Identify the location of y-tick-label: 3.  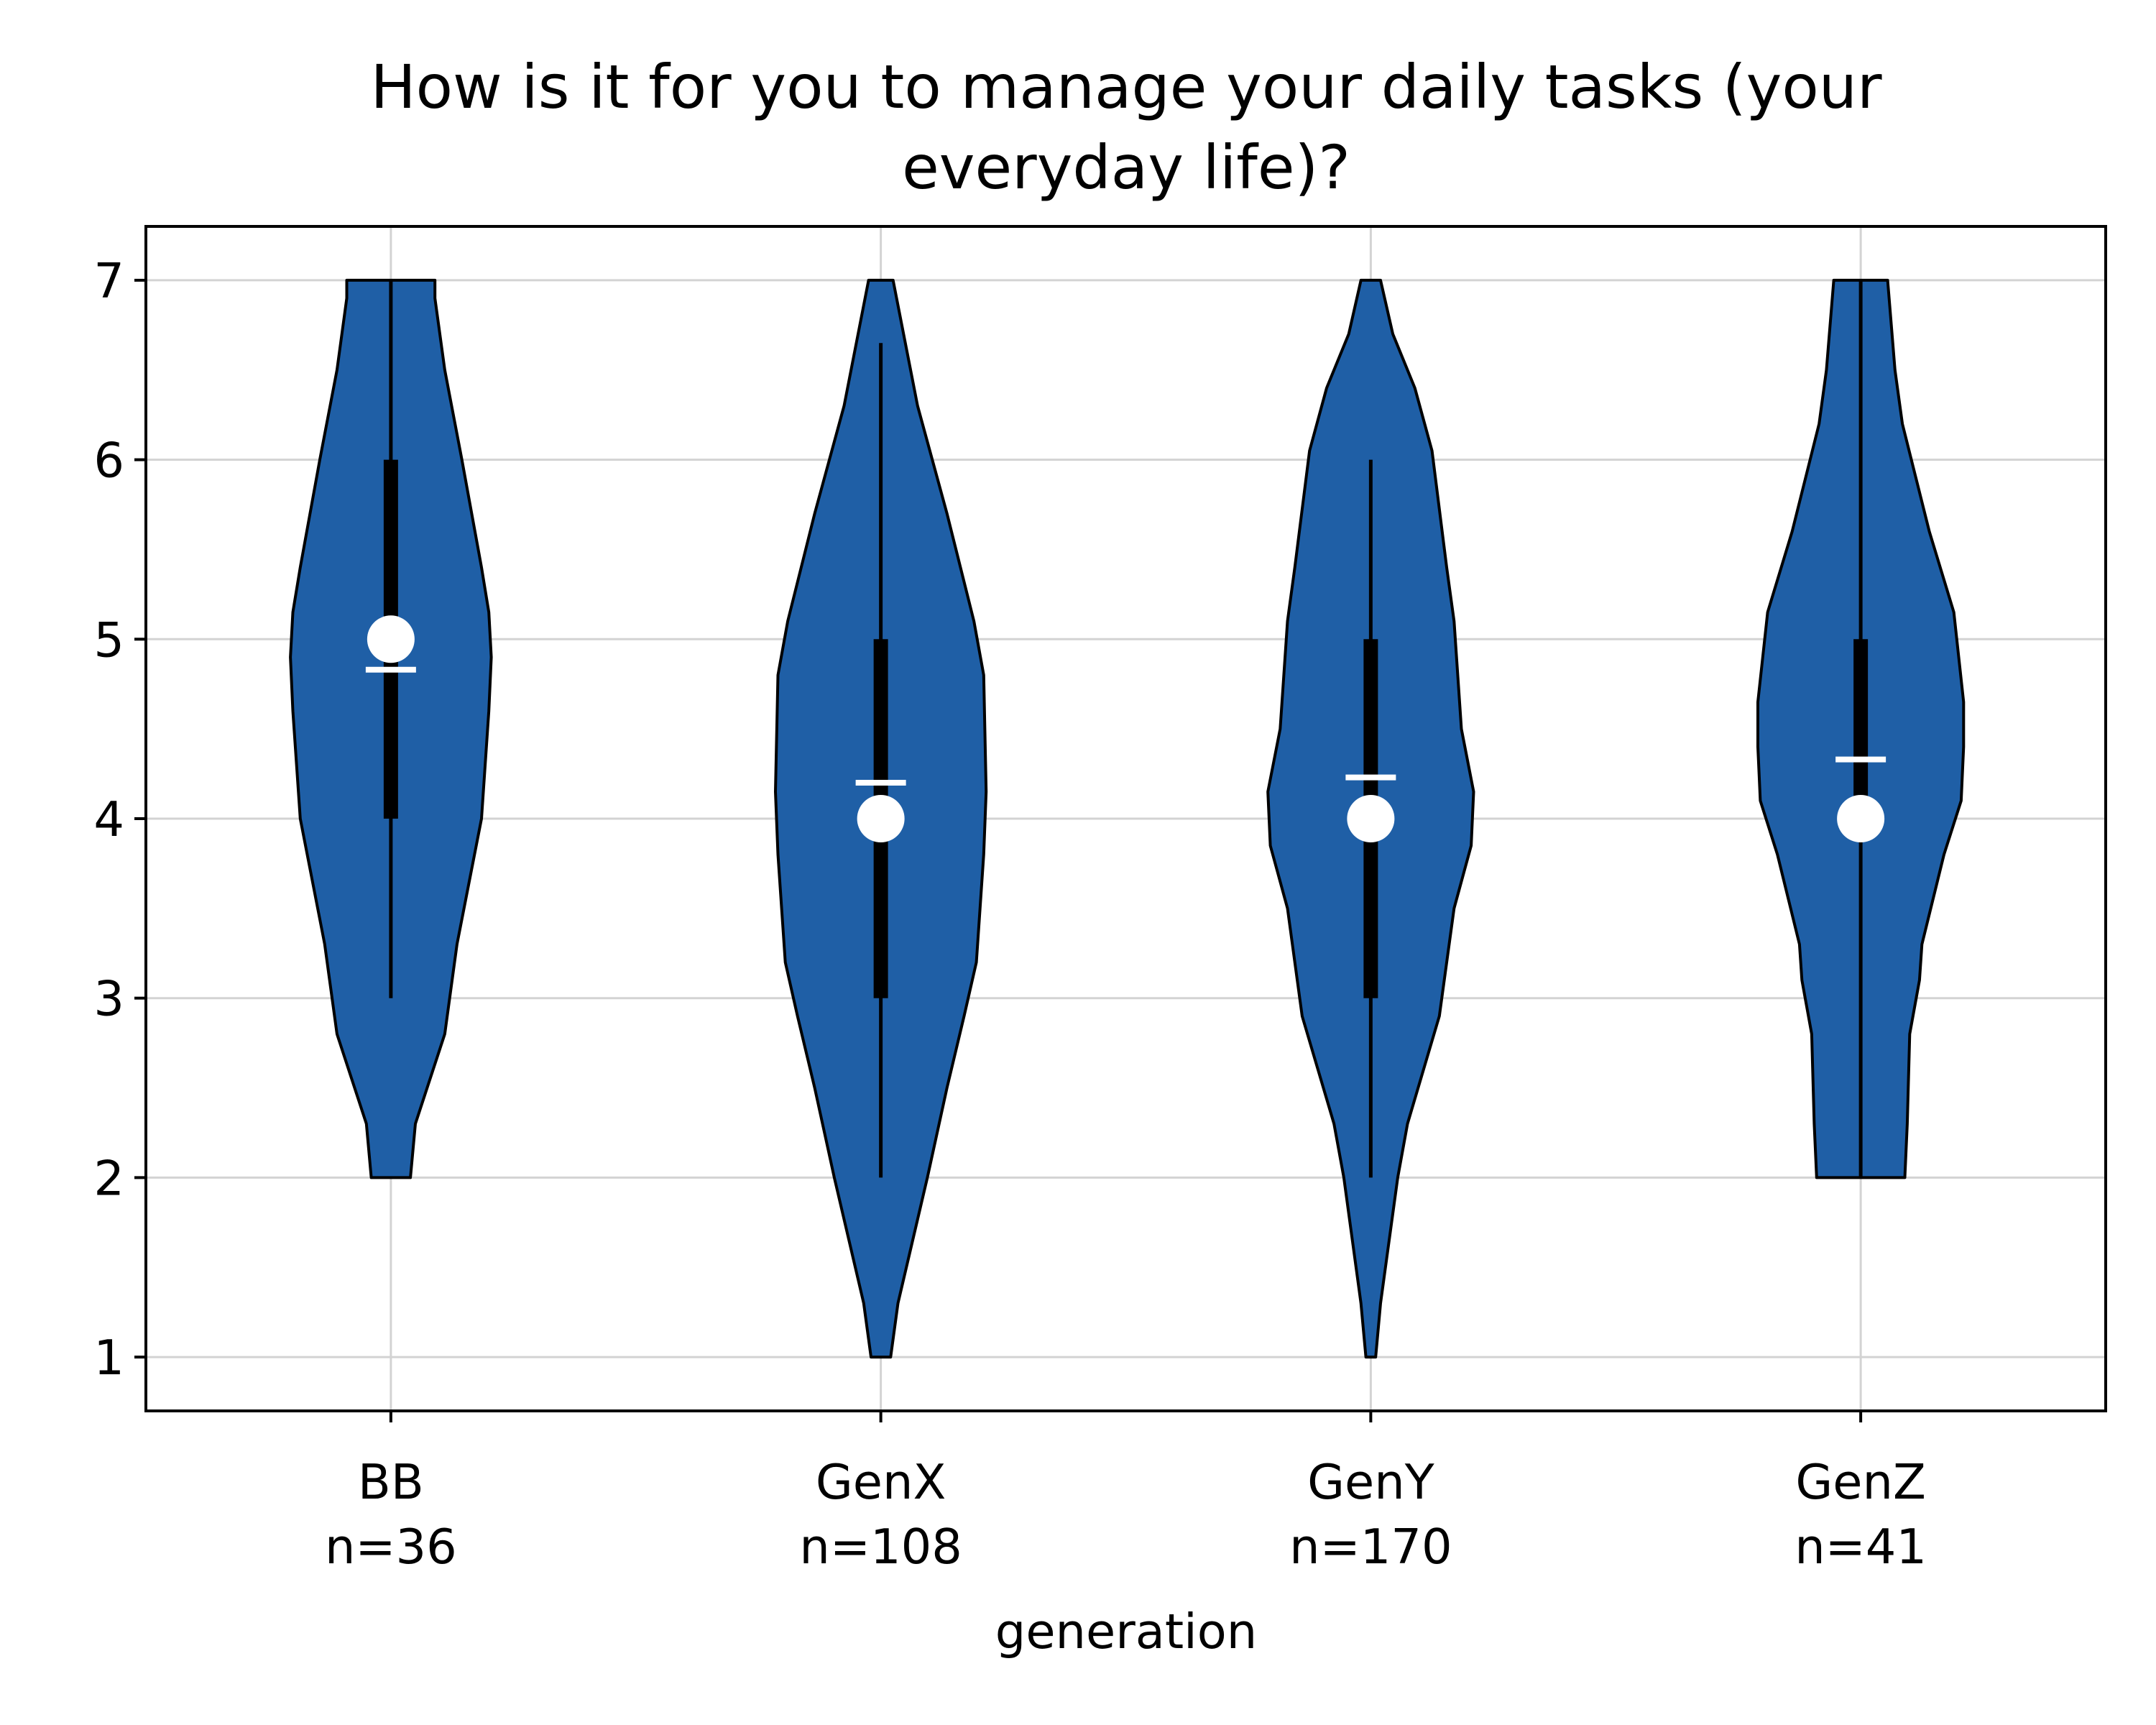
(108, 999).